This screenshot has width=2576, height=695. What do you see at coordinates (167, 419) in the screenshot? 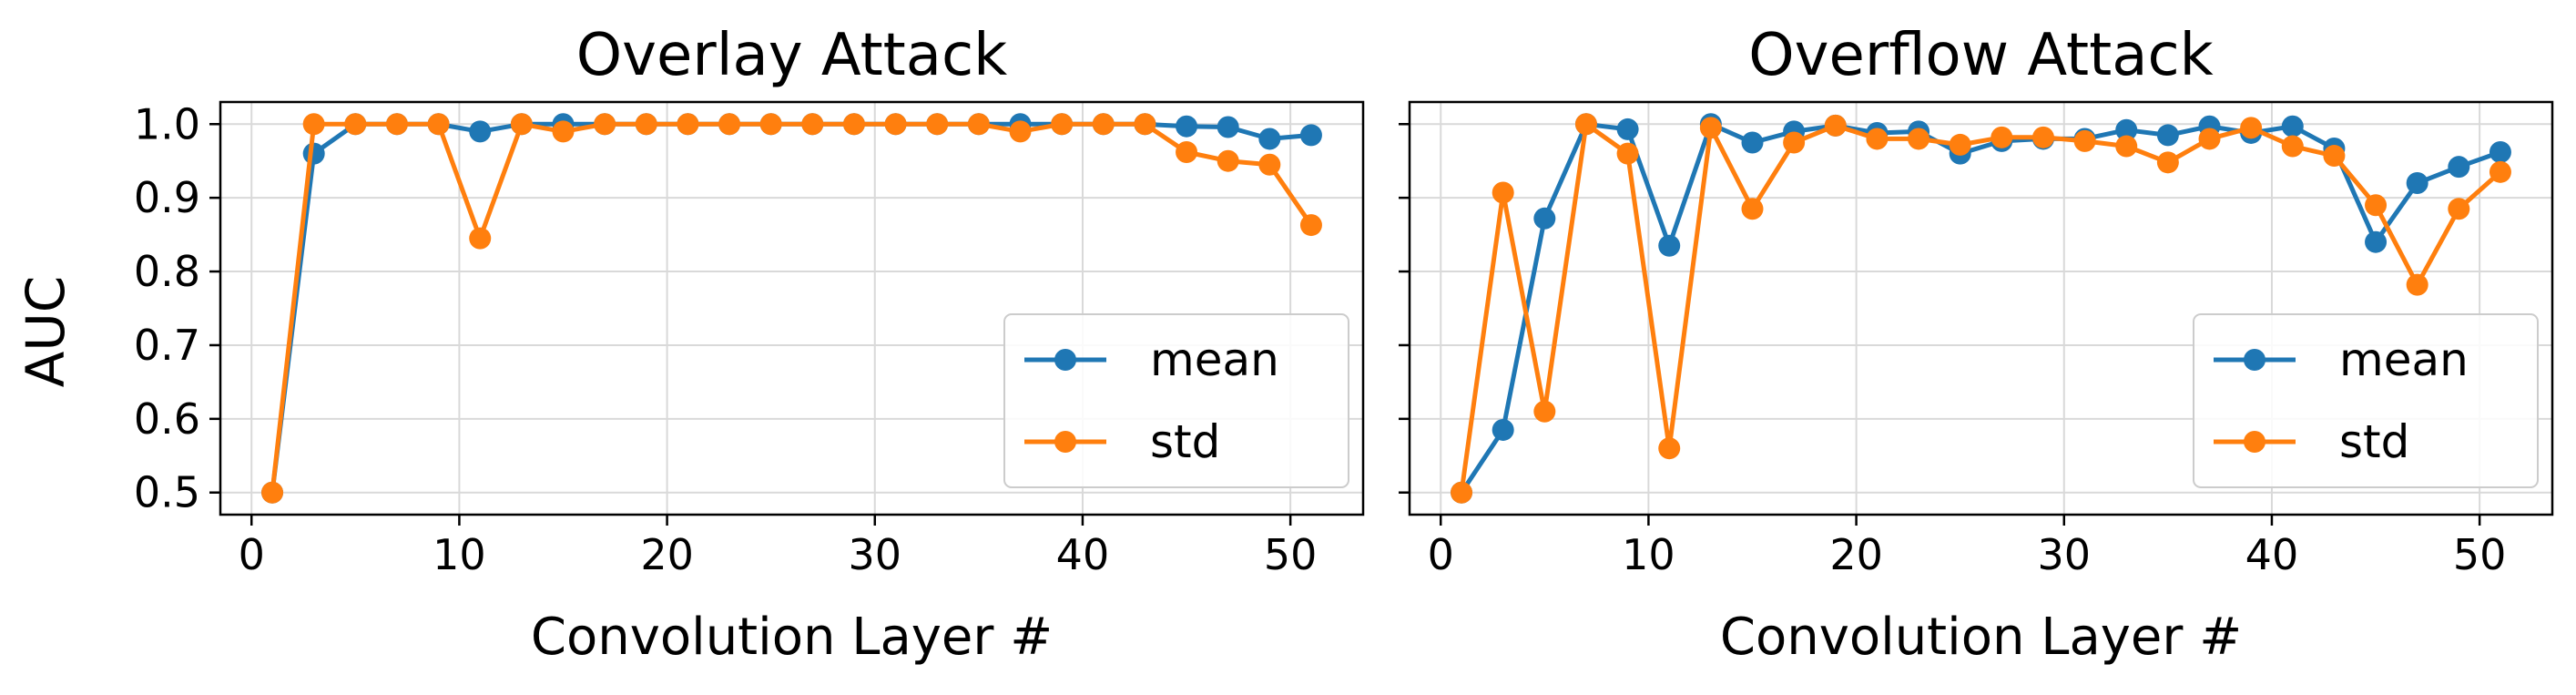
I see `y-tick-label: 0.6` at bounding box center [167, 419].